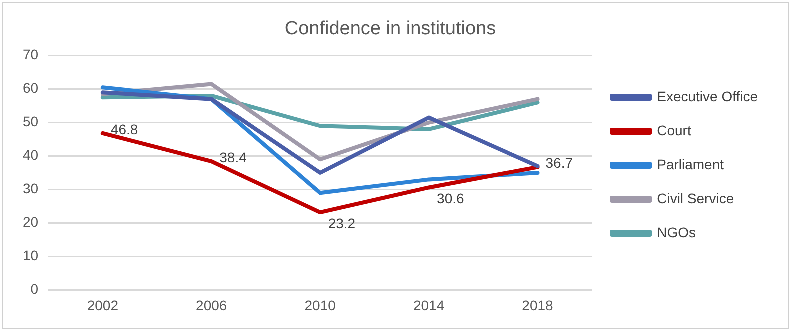 This screenshot has width=791, height=331. I want to click on x-tick-label: 2006, so click(212, 305).